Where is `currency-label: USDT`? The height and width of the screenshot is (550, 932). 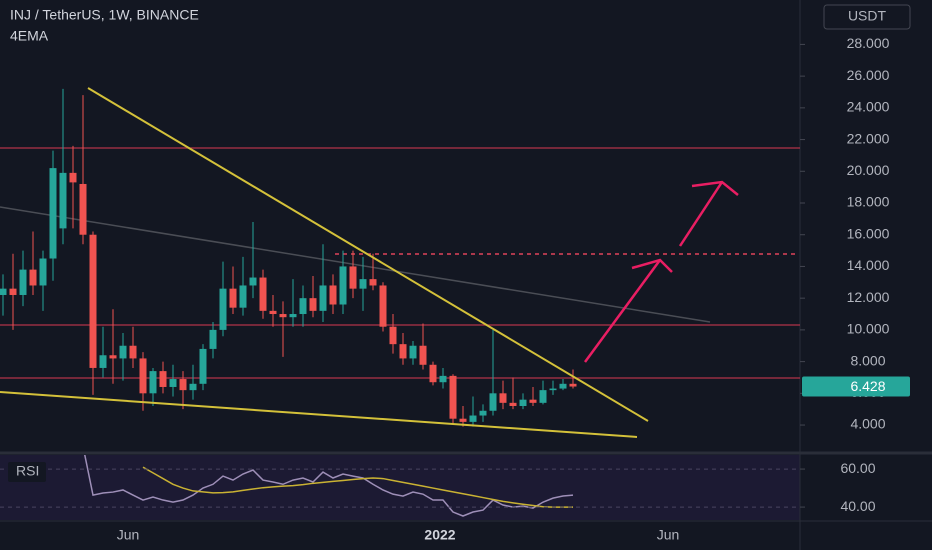
currency-label: USDT is located at coordinates (867, 16).